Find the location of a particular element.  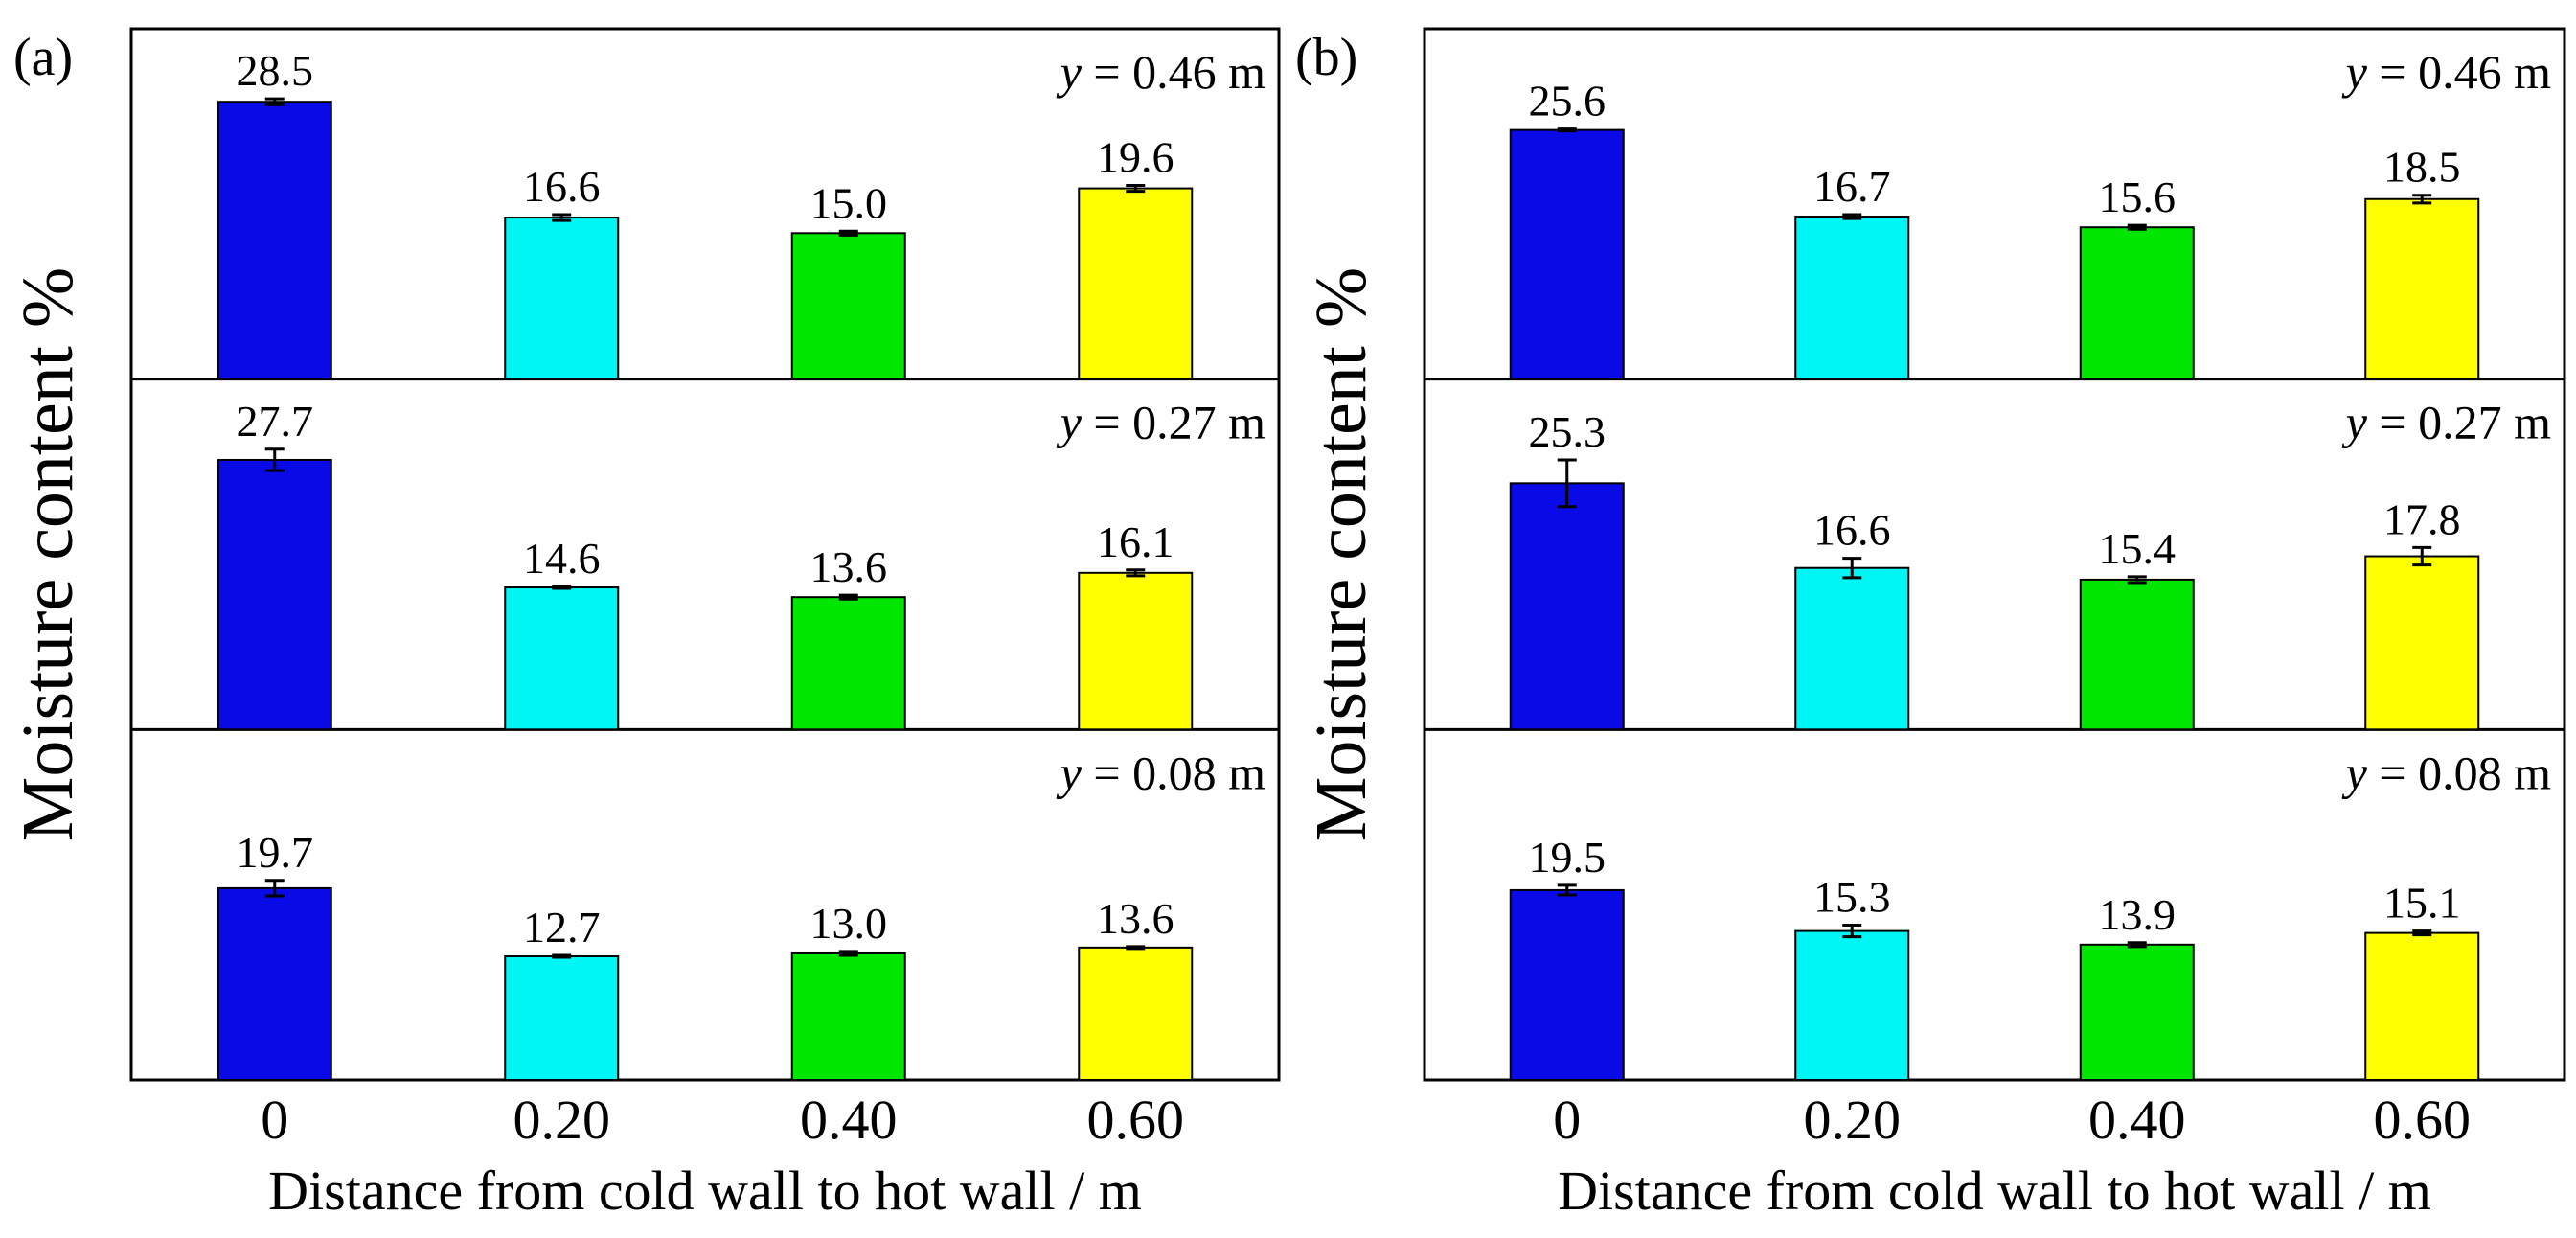

data-label: 19.5 is located at coordinates (1568, 857).